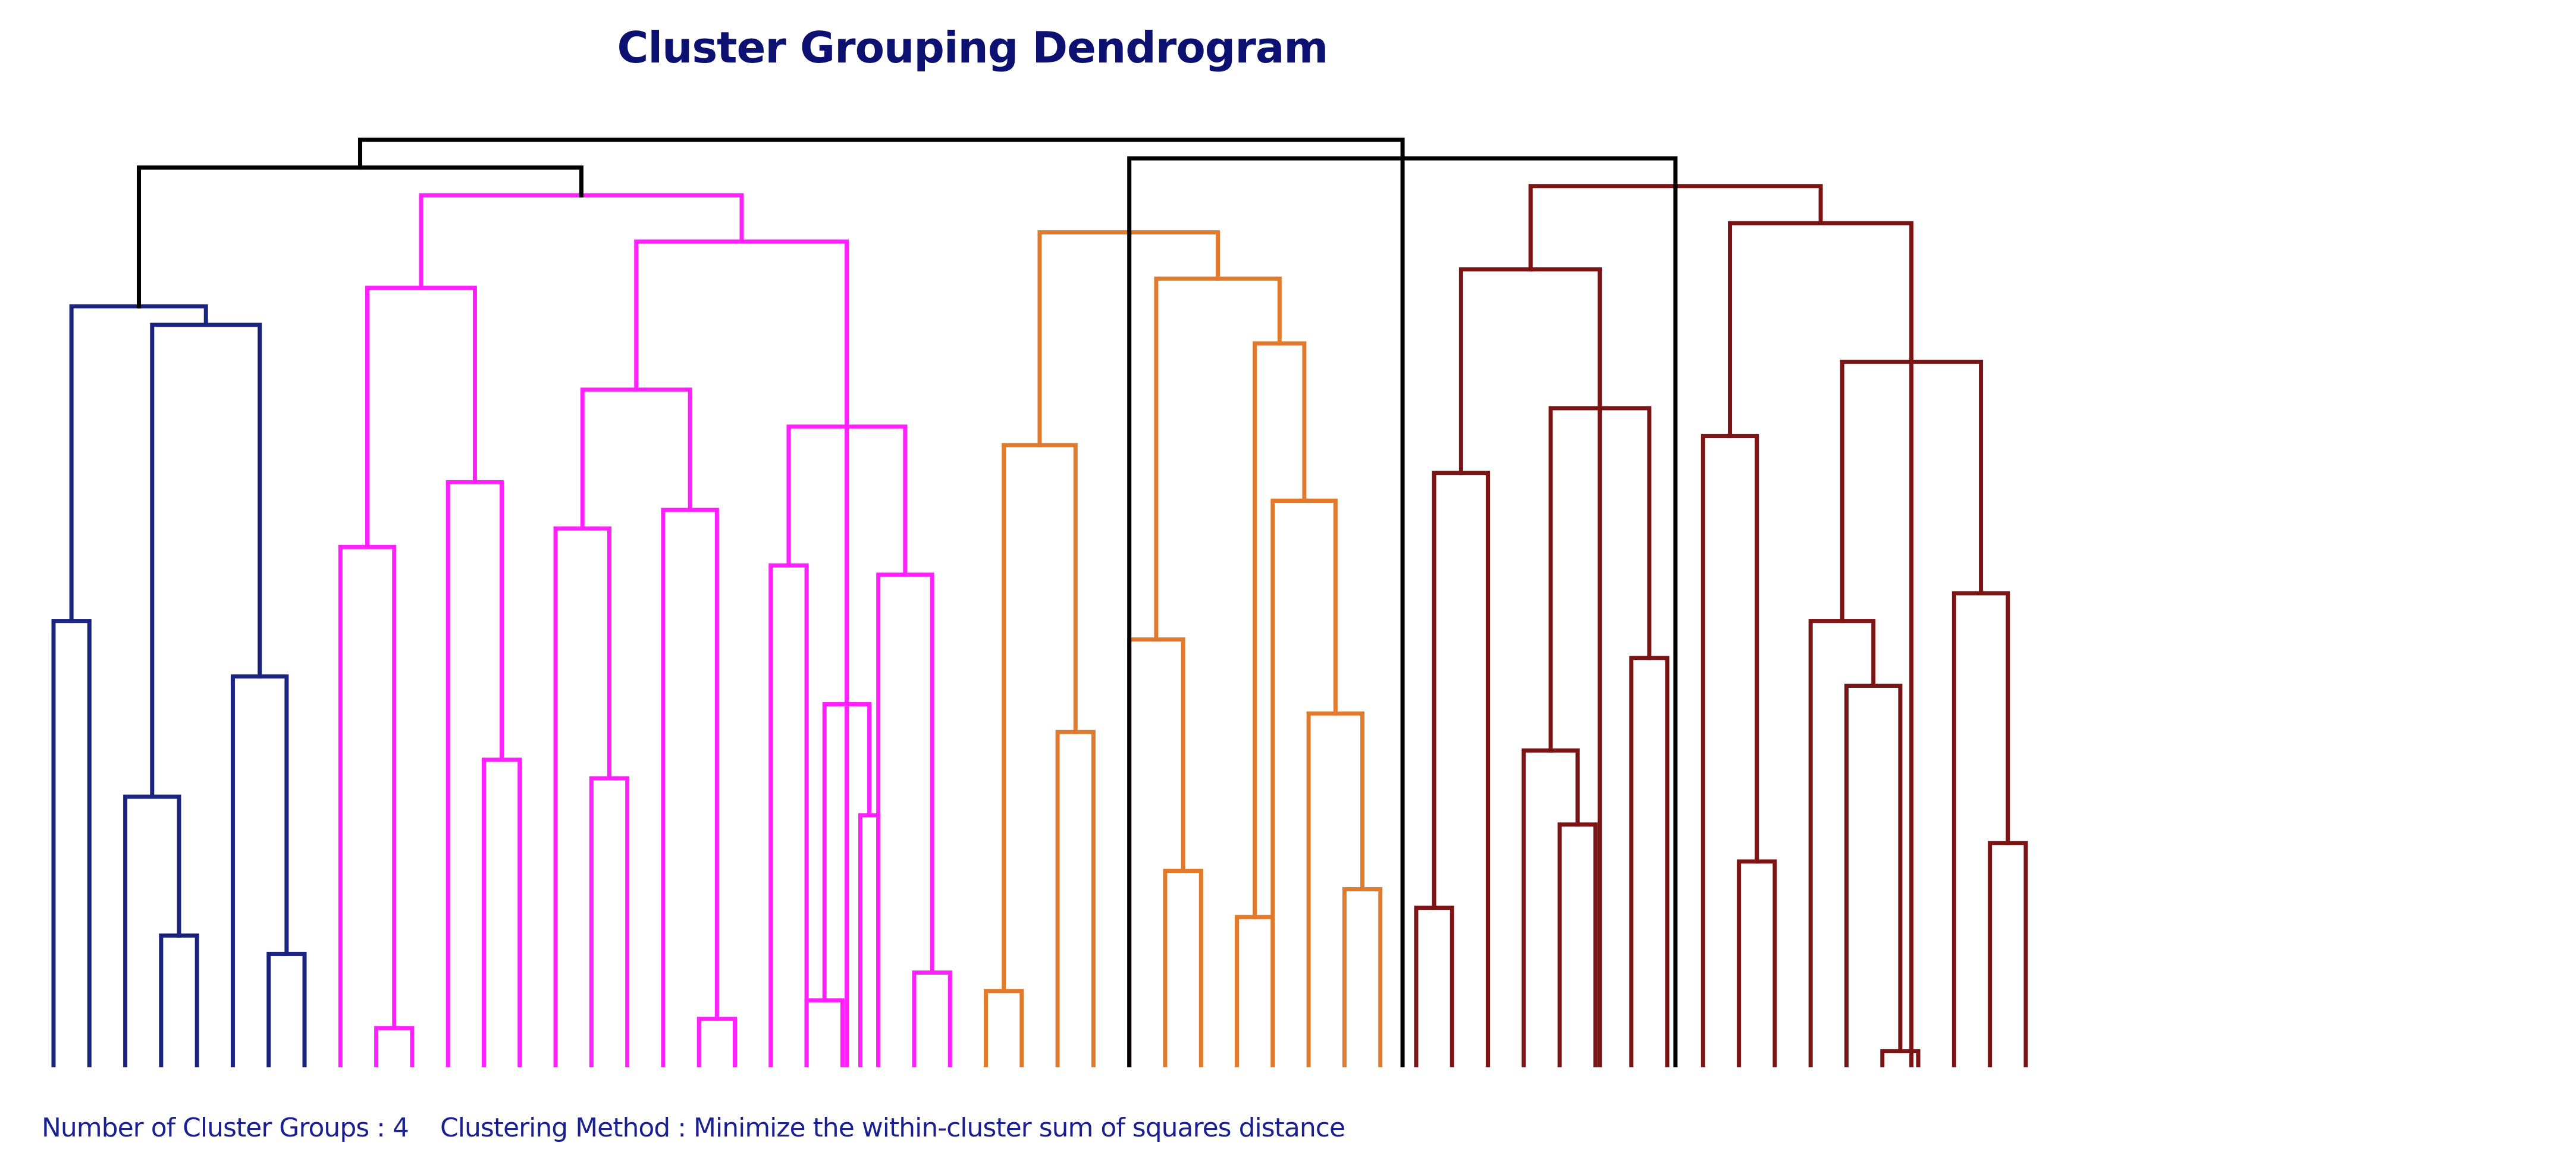 The image size is (2576, 1171). What do you see at coordinates (636, 459) in the screenshot?
I see `merge-m-m10` at bounding box center [636, 459].